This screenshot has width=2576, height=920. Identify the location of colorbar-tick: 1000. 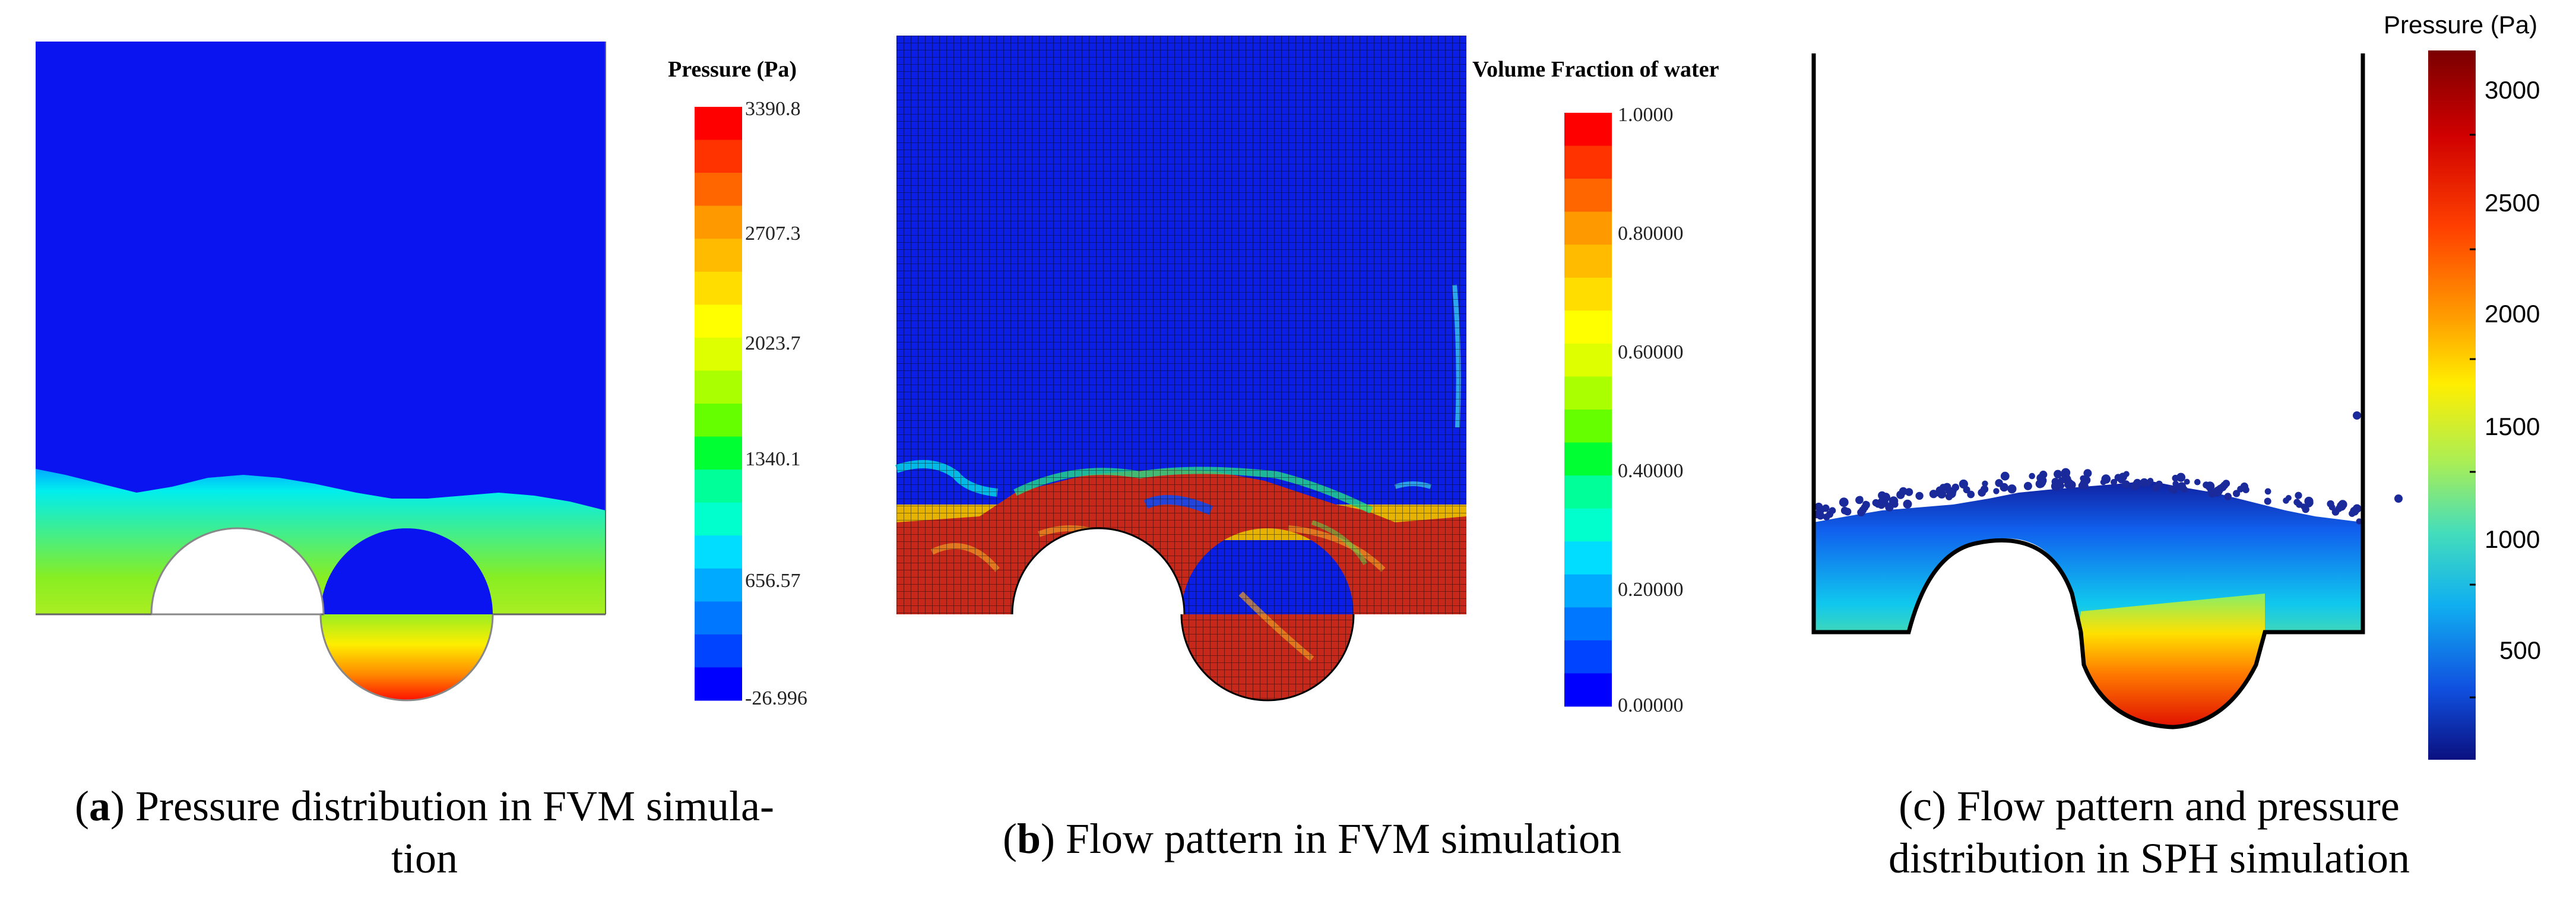
(2512, 539).